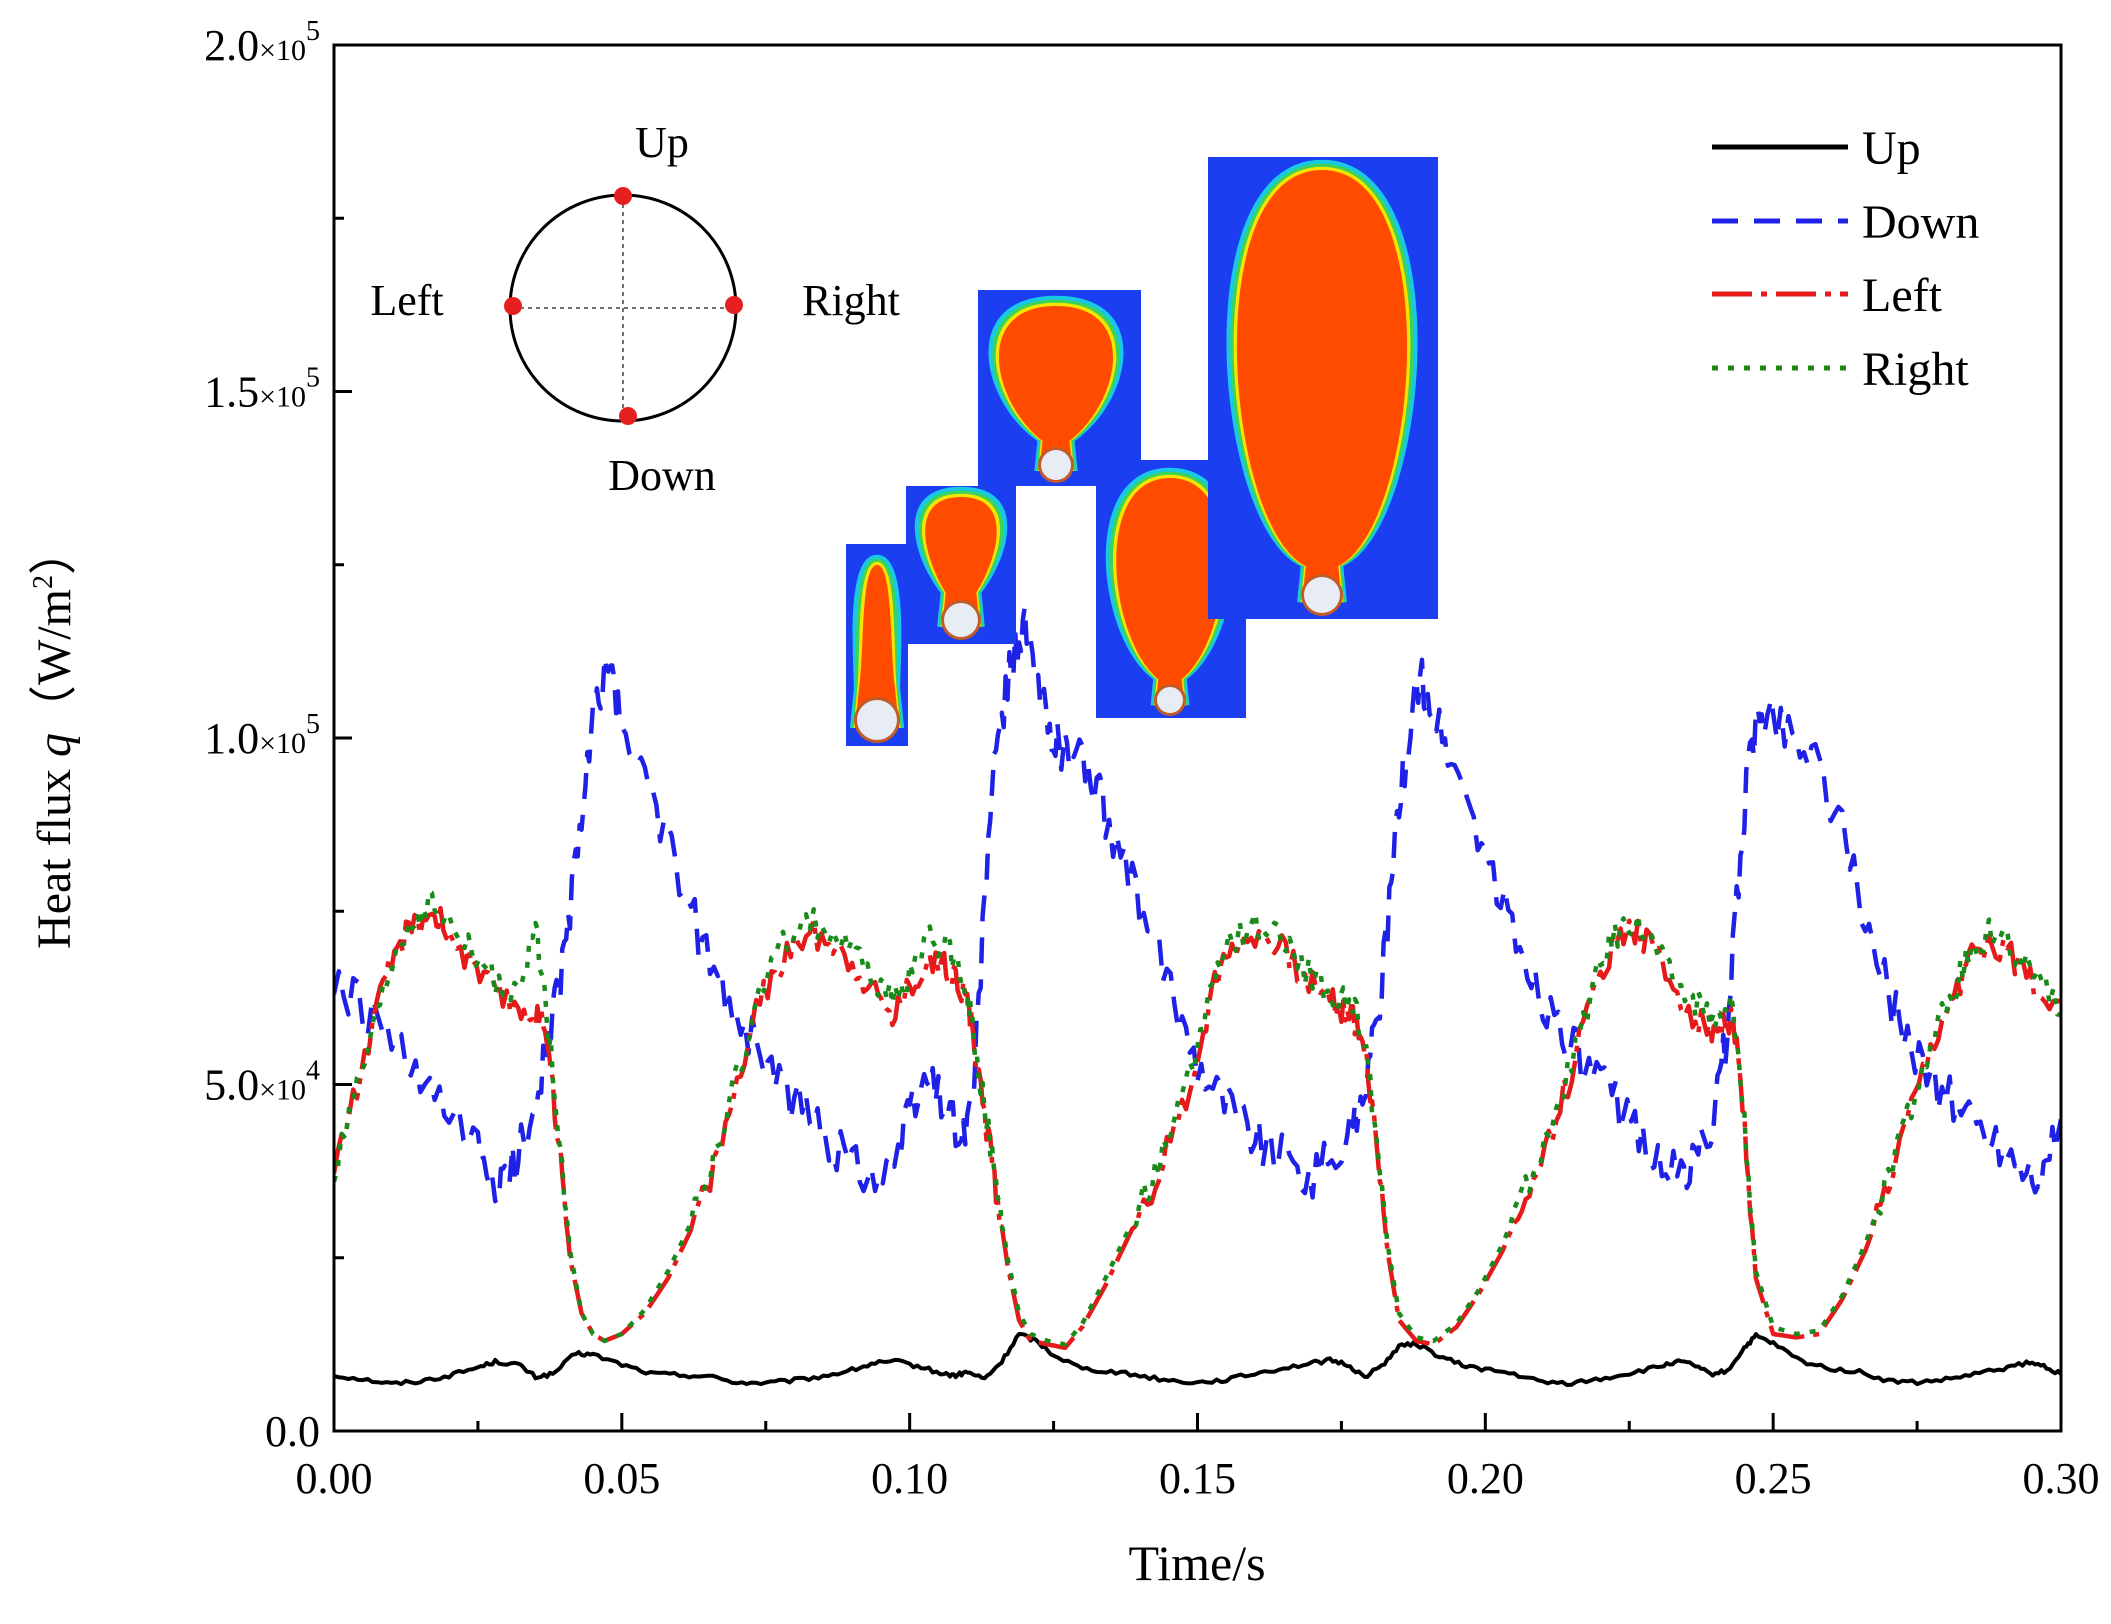  I want to click on y-axis: 0.0 5.0×10⁴ 1.0×10⁵ 1.5×10⁵ 2.0×10⁵, so click(278, 736).